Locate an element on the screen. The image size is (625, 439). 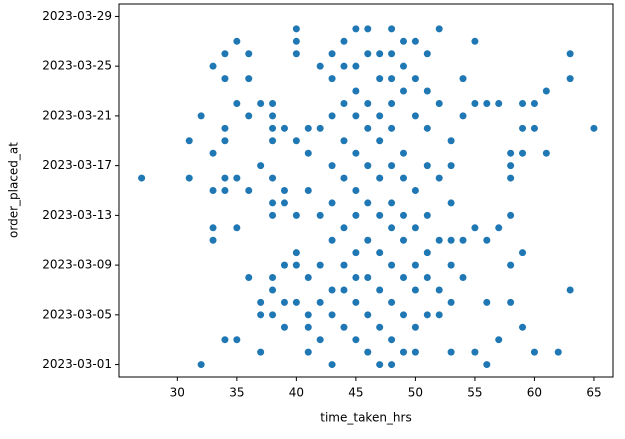
x-tick-label: 65 is located at coordinates (593, 393).